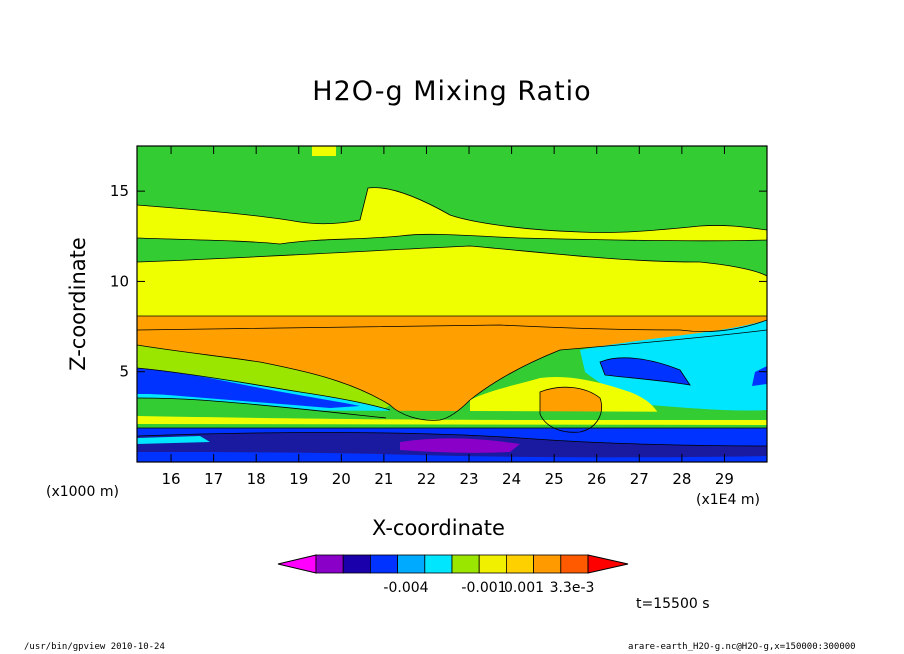  What do you see at coordinates (452, 368) in the screenshot?
I see `band-orange` at bounding box center [452, 368].